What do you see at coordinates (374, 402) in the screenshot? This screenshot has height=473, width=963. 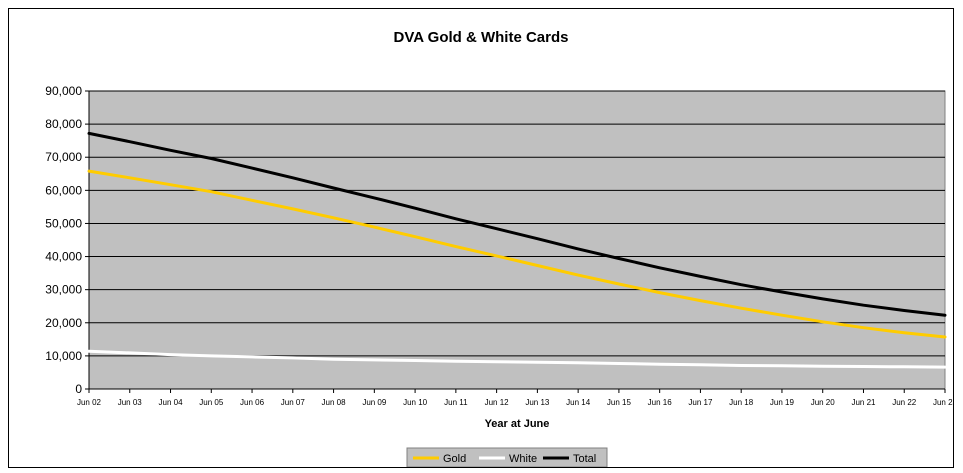 I see `x-tick-label: Jun 09` at bounding box center [374, 402].